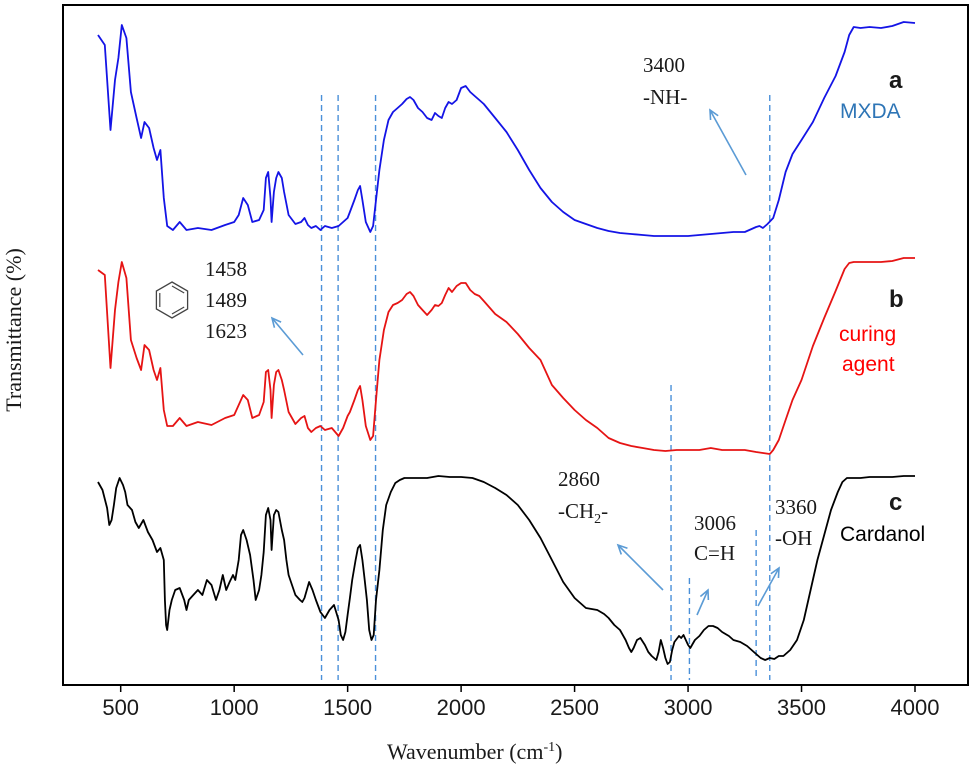 Image resolution: width=975 pixels, height=774 pixels. Describe the element at coordinates (896, 299) in the screenshot. I see `series-letter-b: b` at that location.